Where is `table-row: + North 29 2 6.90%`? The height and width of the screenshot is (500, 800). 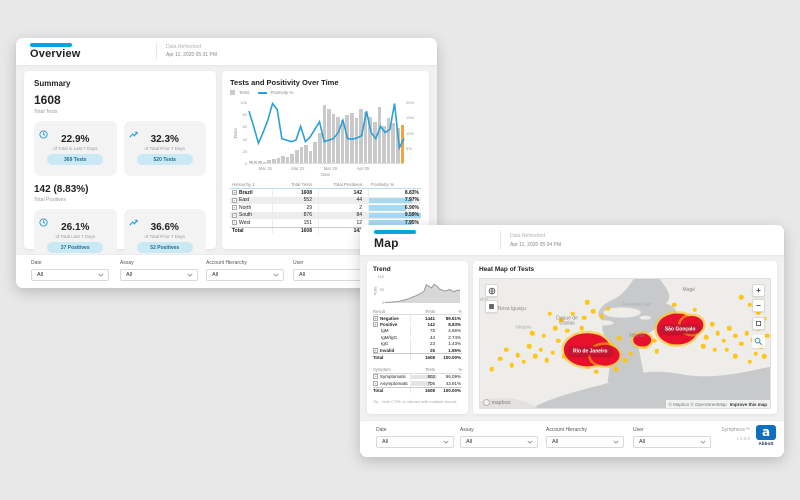 table-row: + North 29 2 6.90% is located at coordinates (325, 208).